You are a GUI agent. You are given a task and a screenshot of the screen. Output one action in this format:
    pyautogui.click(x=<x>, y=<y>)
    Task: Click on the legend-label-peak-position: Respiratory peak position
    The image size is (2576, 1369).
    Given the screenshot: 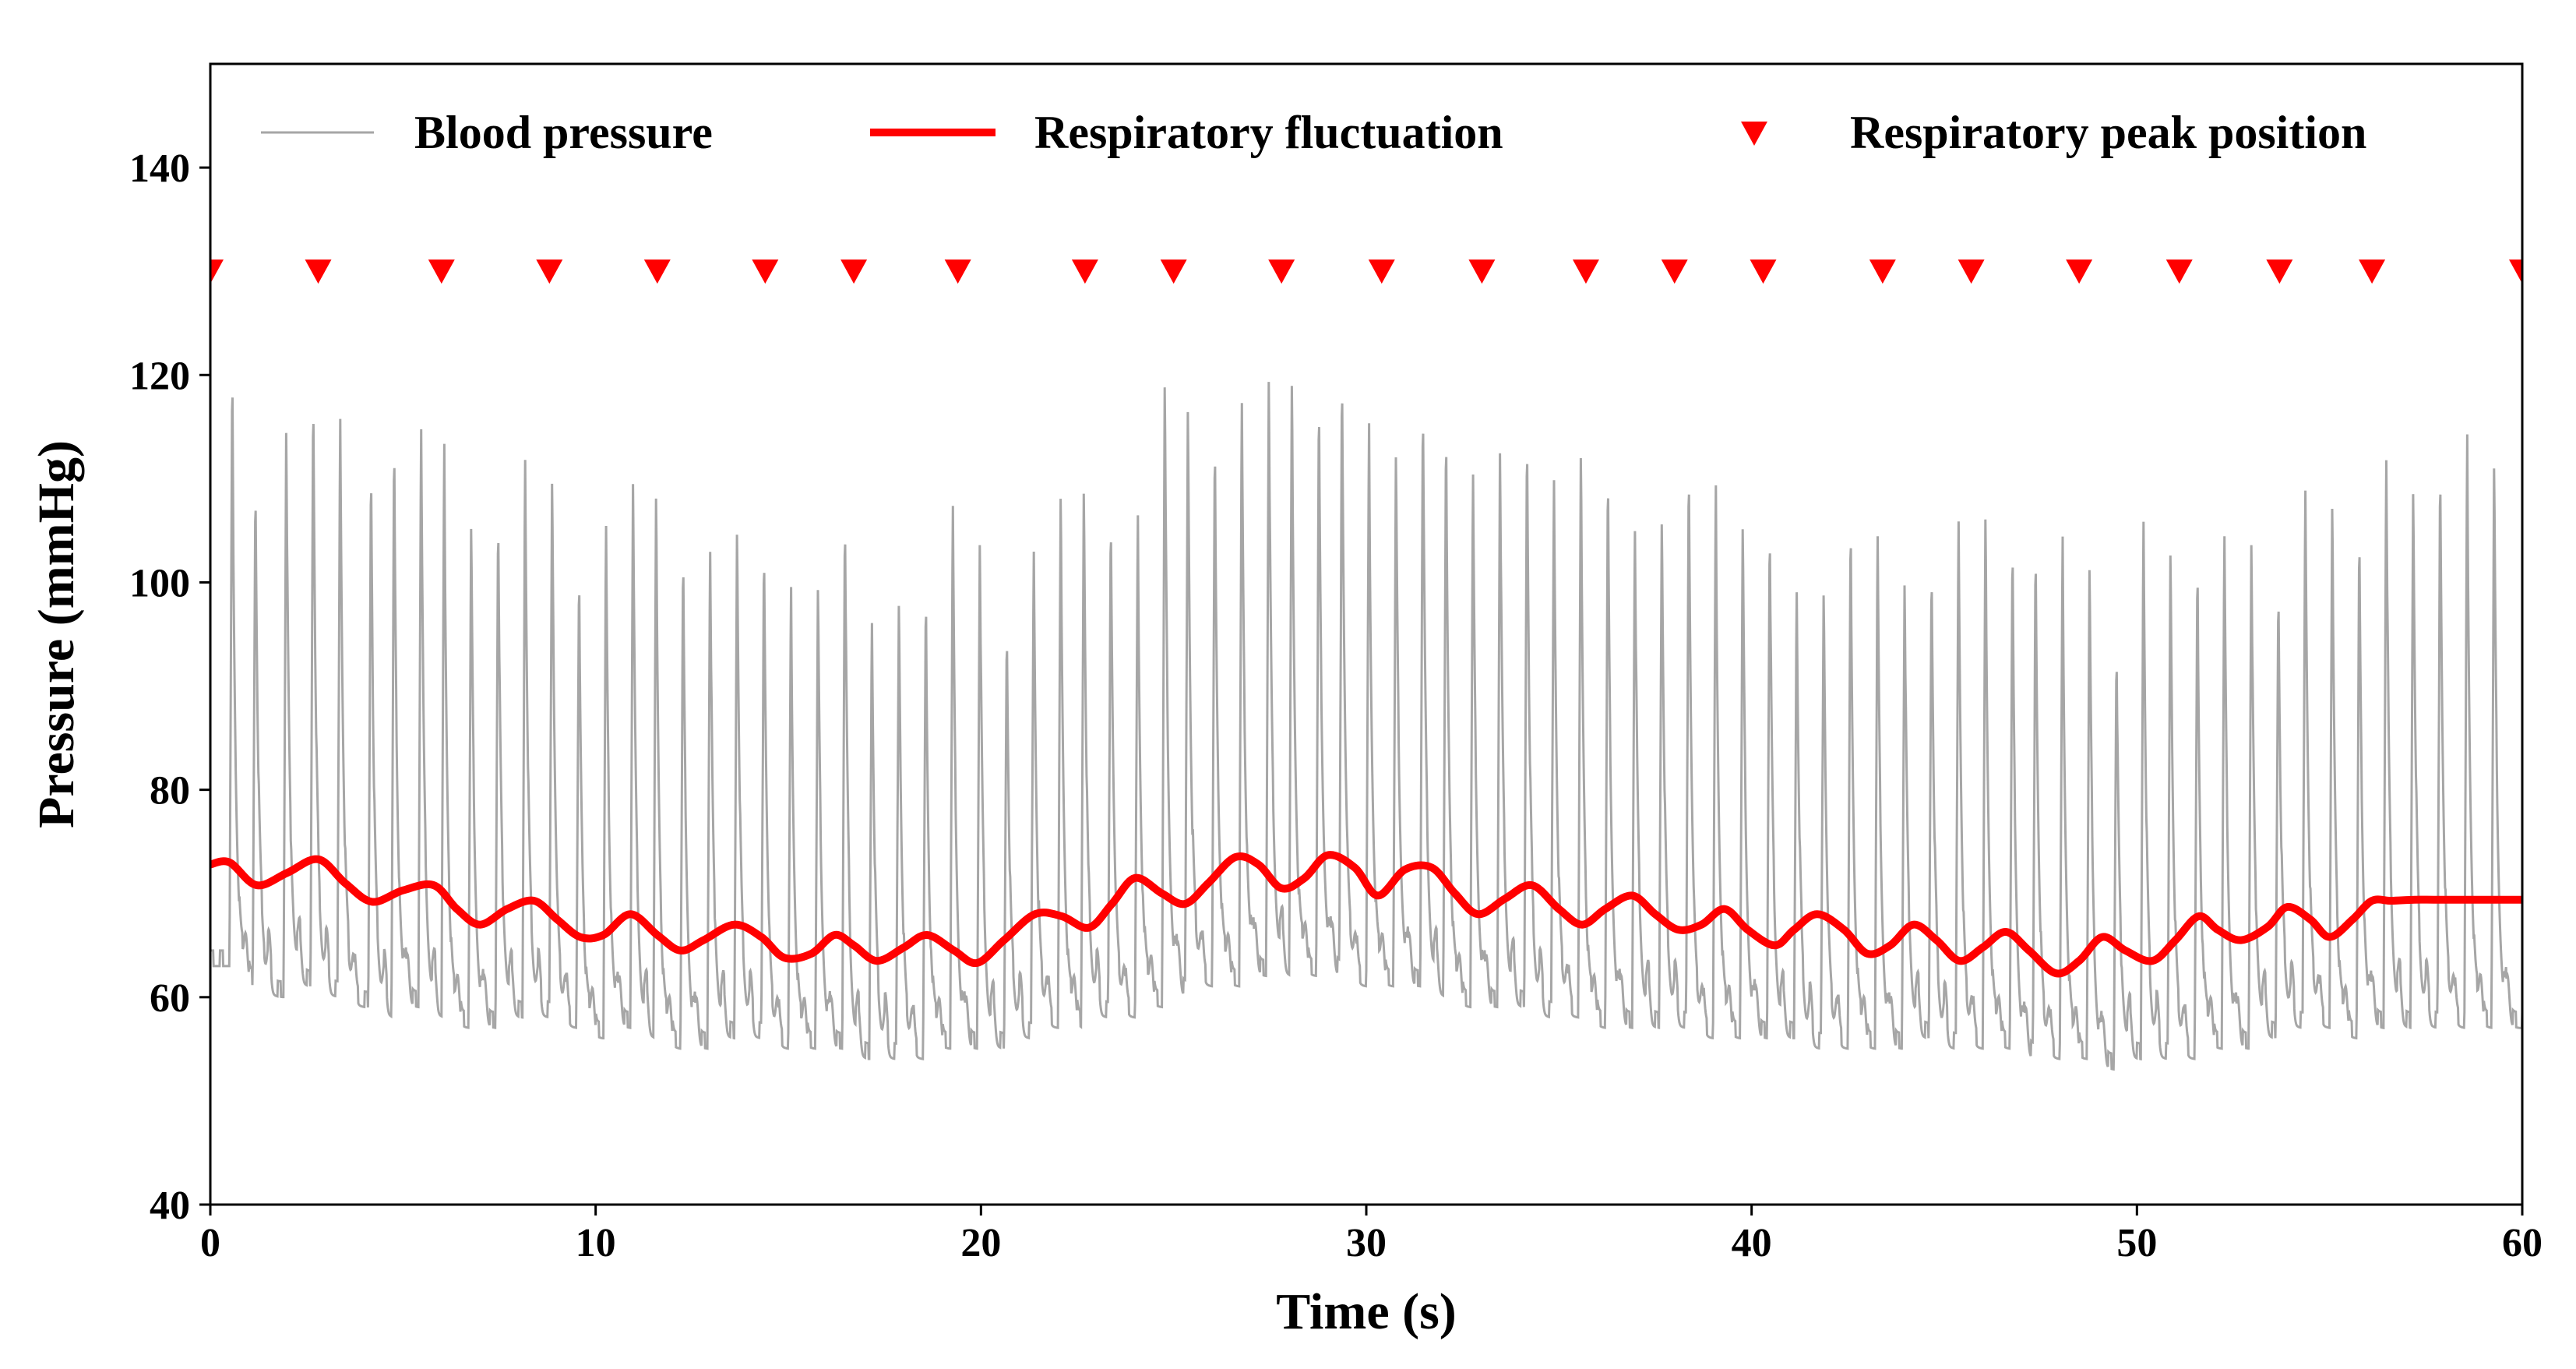 What is the action you would take?
    pyautogui.click(x=2108, y=132)
    